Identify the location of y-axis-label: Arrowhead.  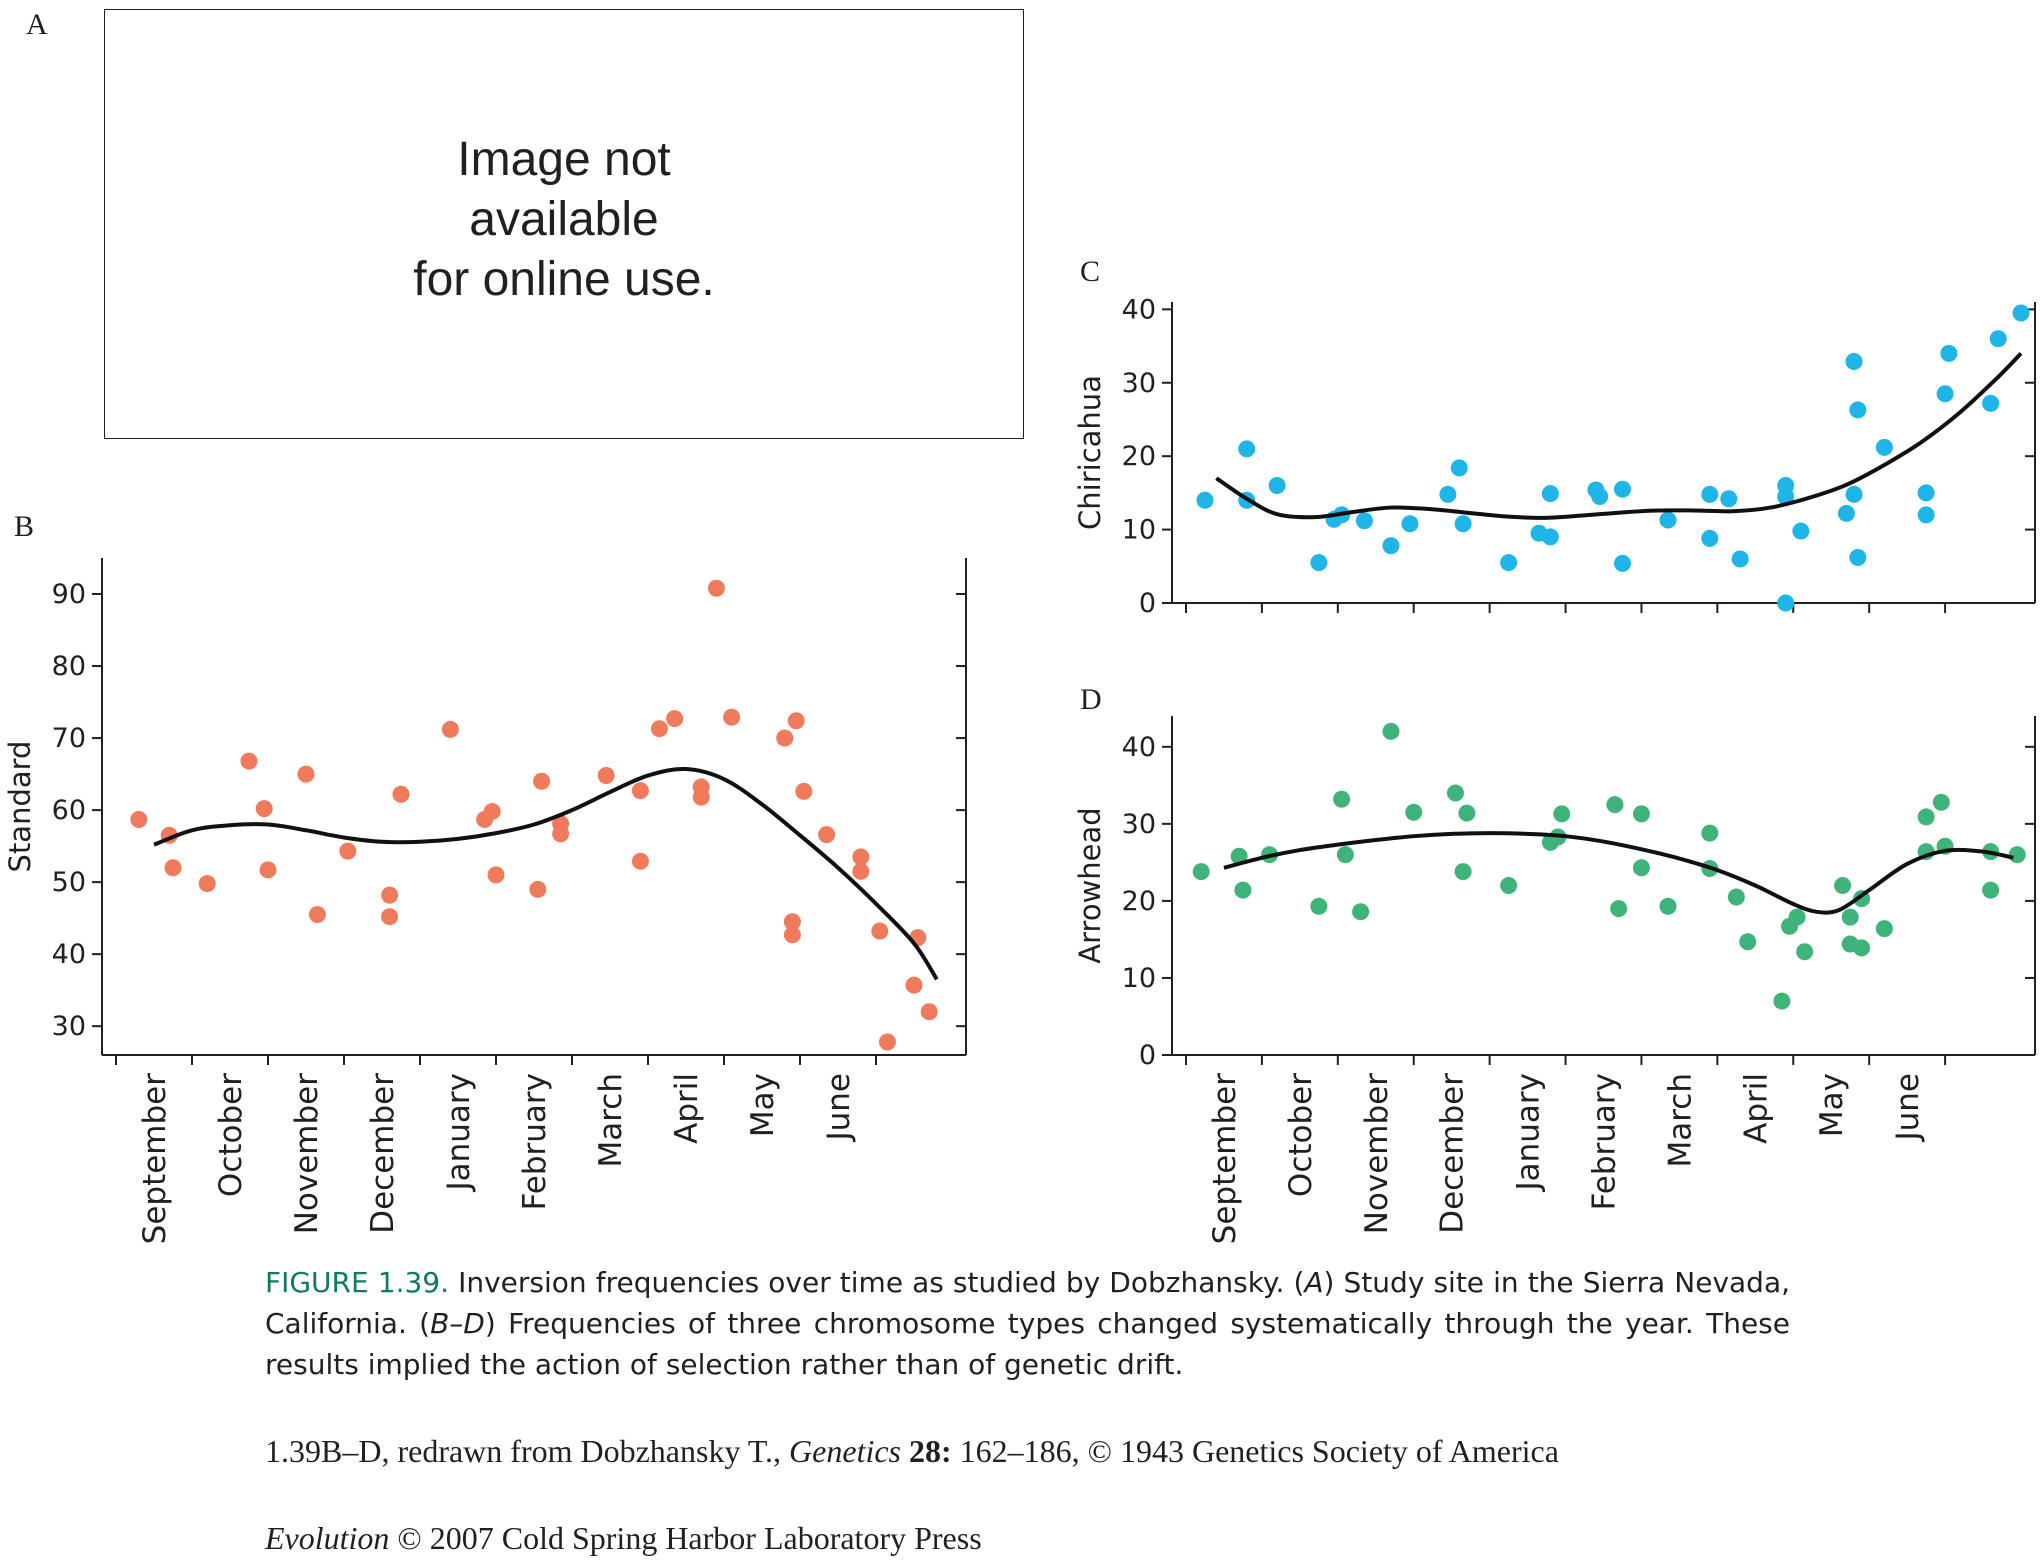
(1090, 885).